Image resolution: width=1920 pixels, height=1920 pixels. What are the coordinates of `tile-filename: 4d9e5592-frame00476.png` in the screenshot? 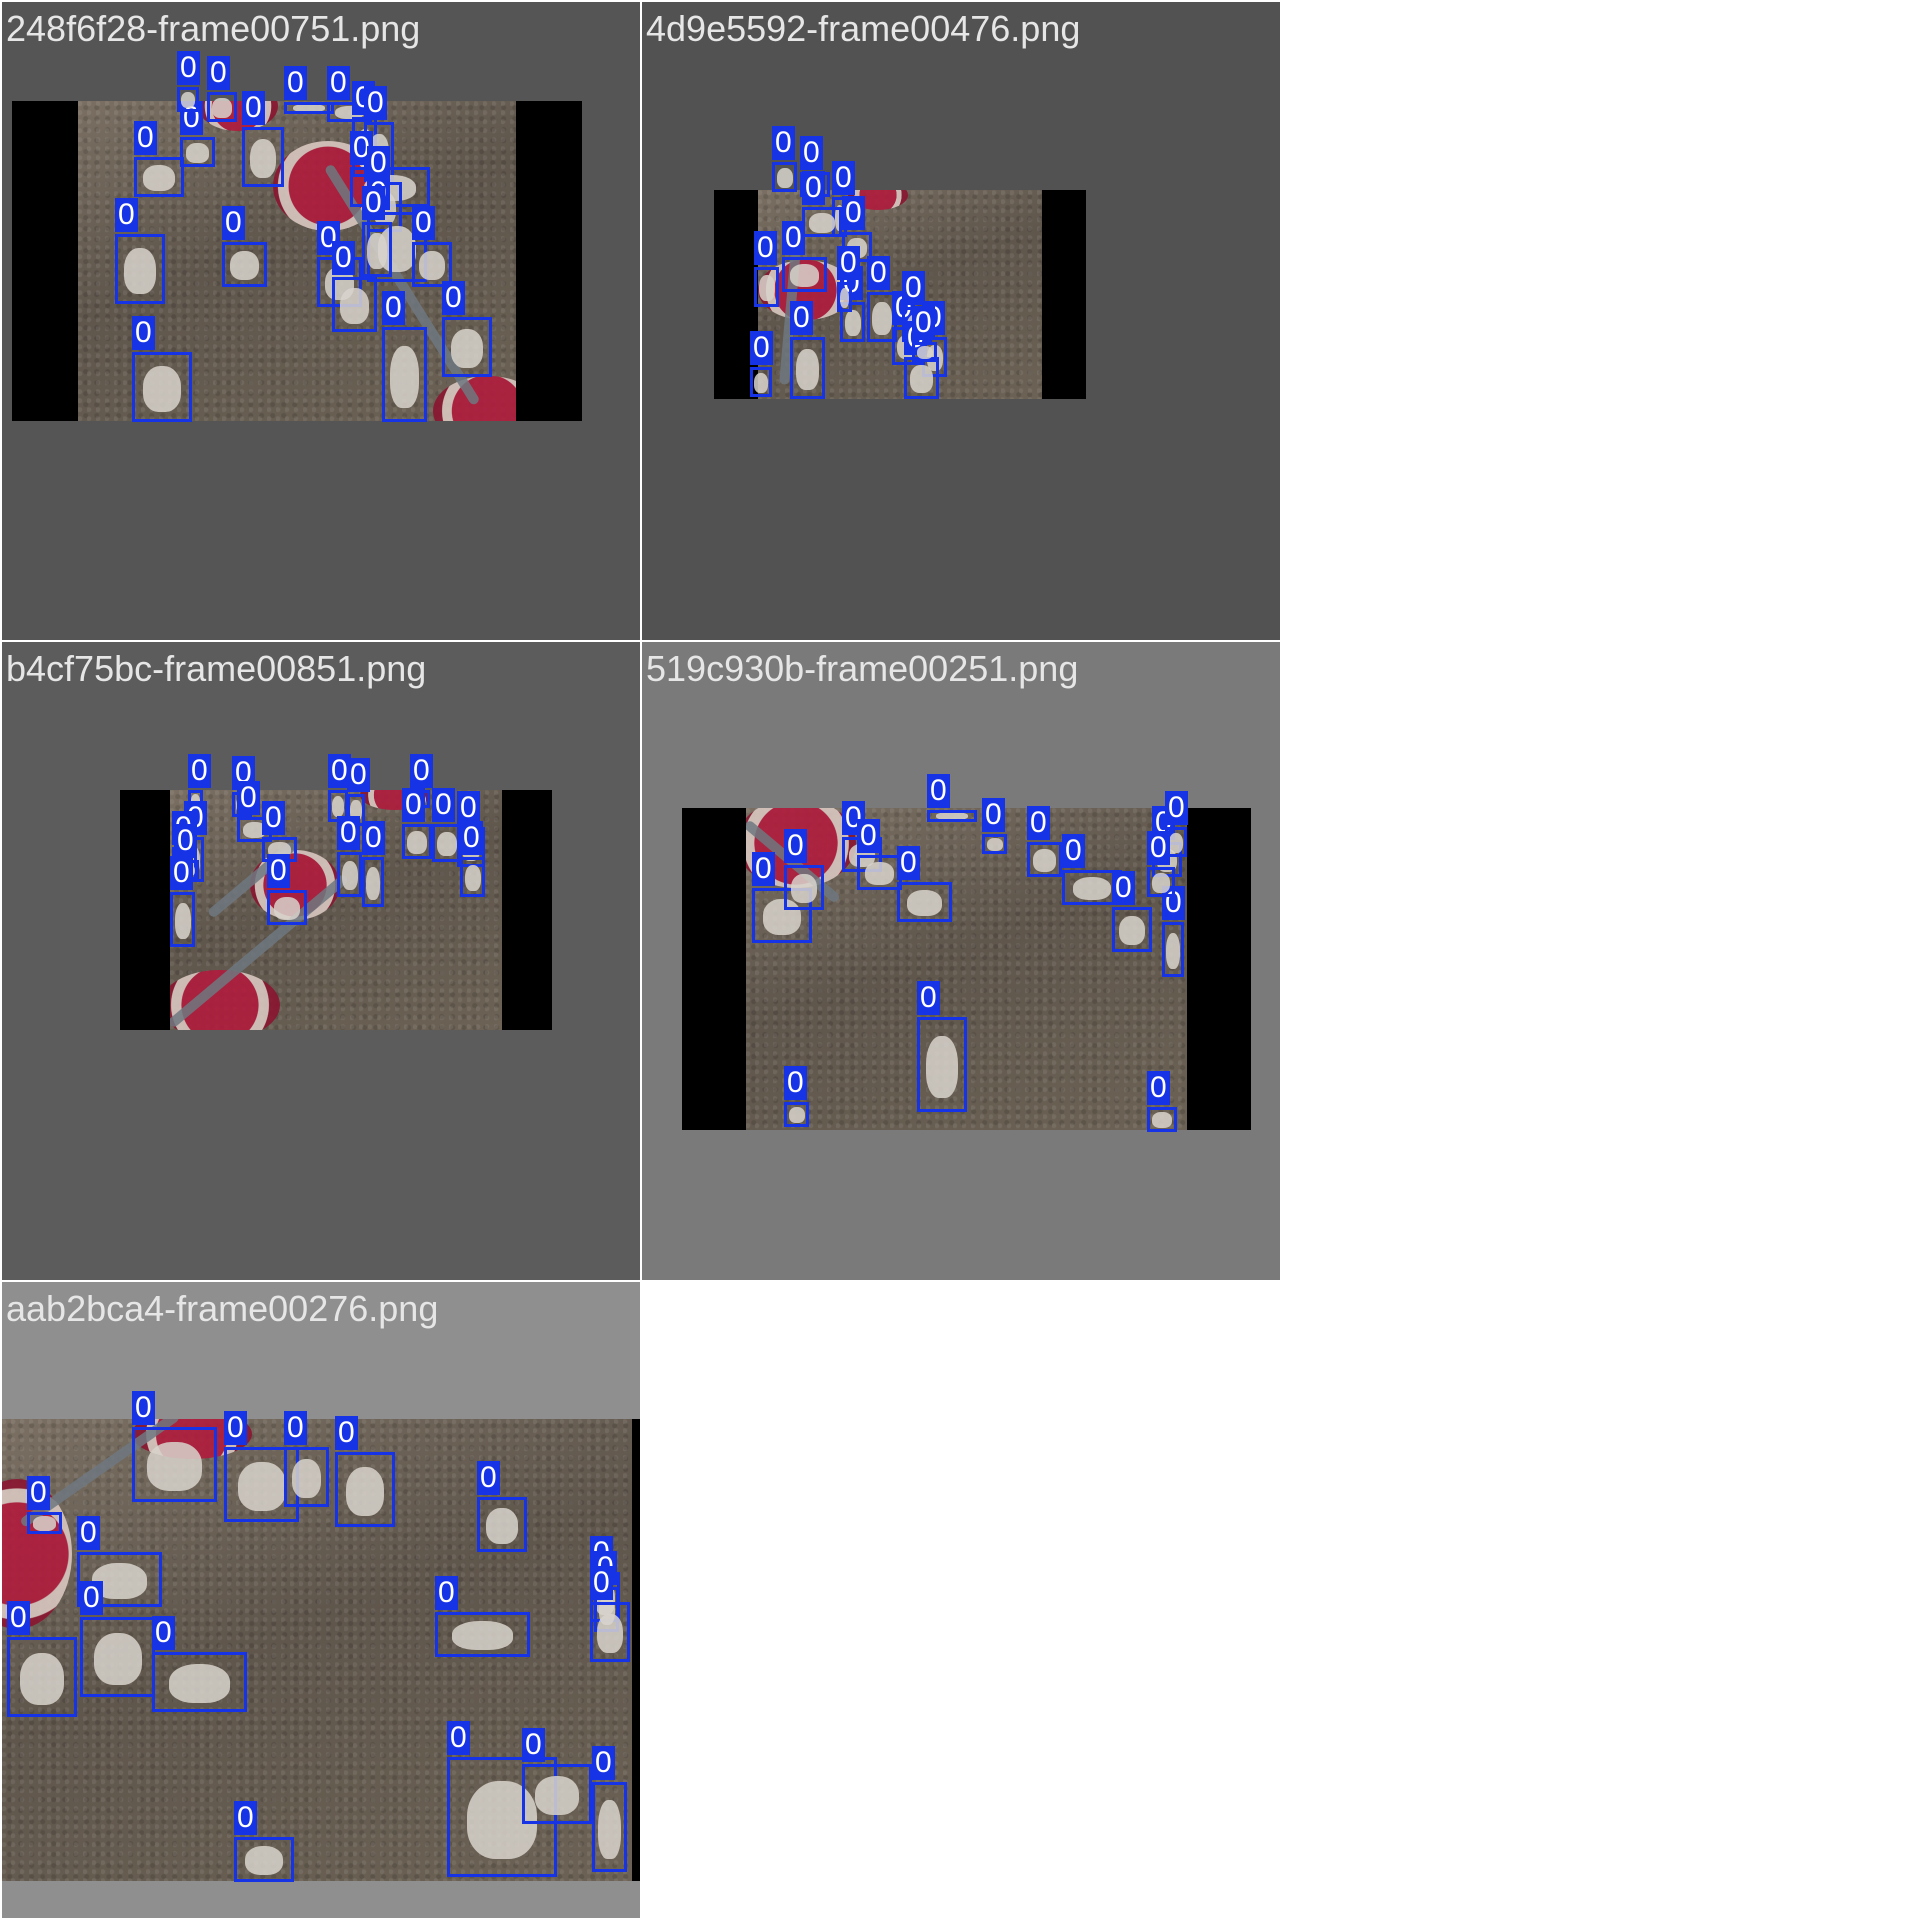 It's located at (863, 28).